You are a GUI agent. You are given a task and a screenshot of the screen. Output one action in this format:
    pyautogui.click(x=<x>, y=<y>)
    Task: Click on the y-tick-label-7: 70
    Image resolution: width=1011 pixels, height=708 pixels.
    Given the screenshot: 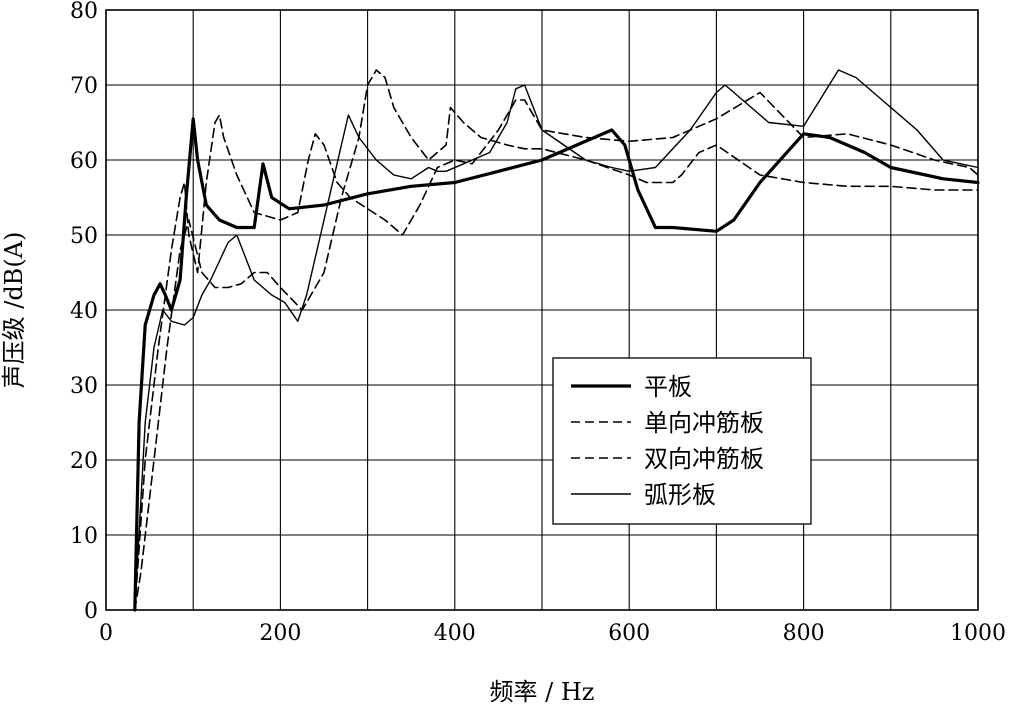 What is the action you would take?
    pyautogui.click(x=84, y=86)
    